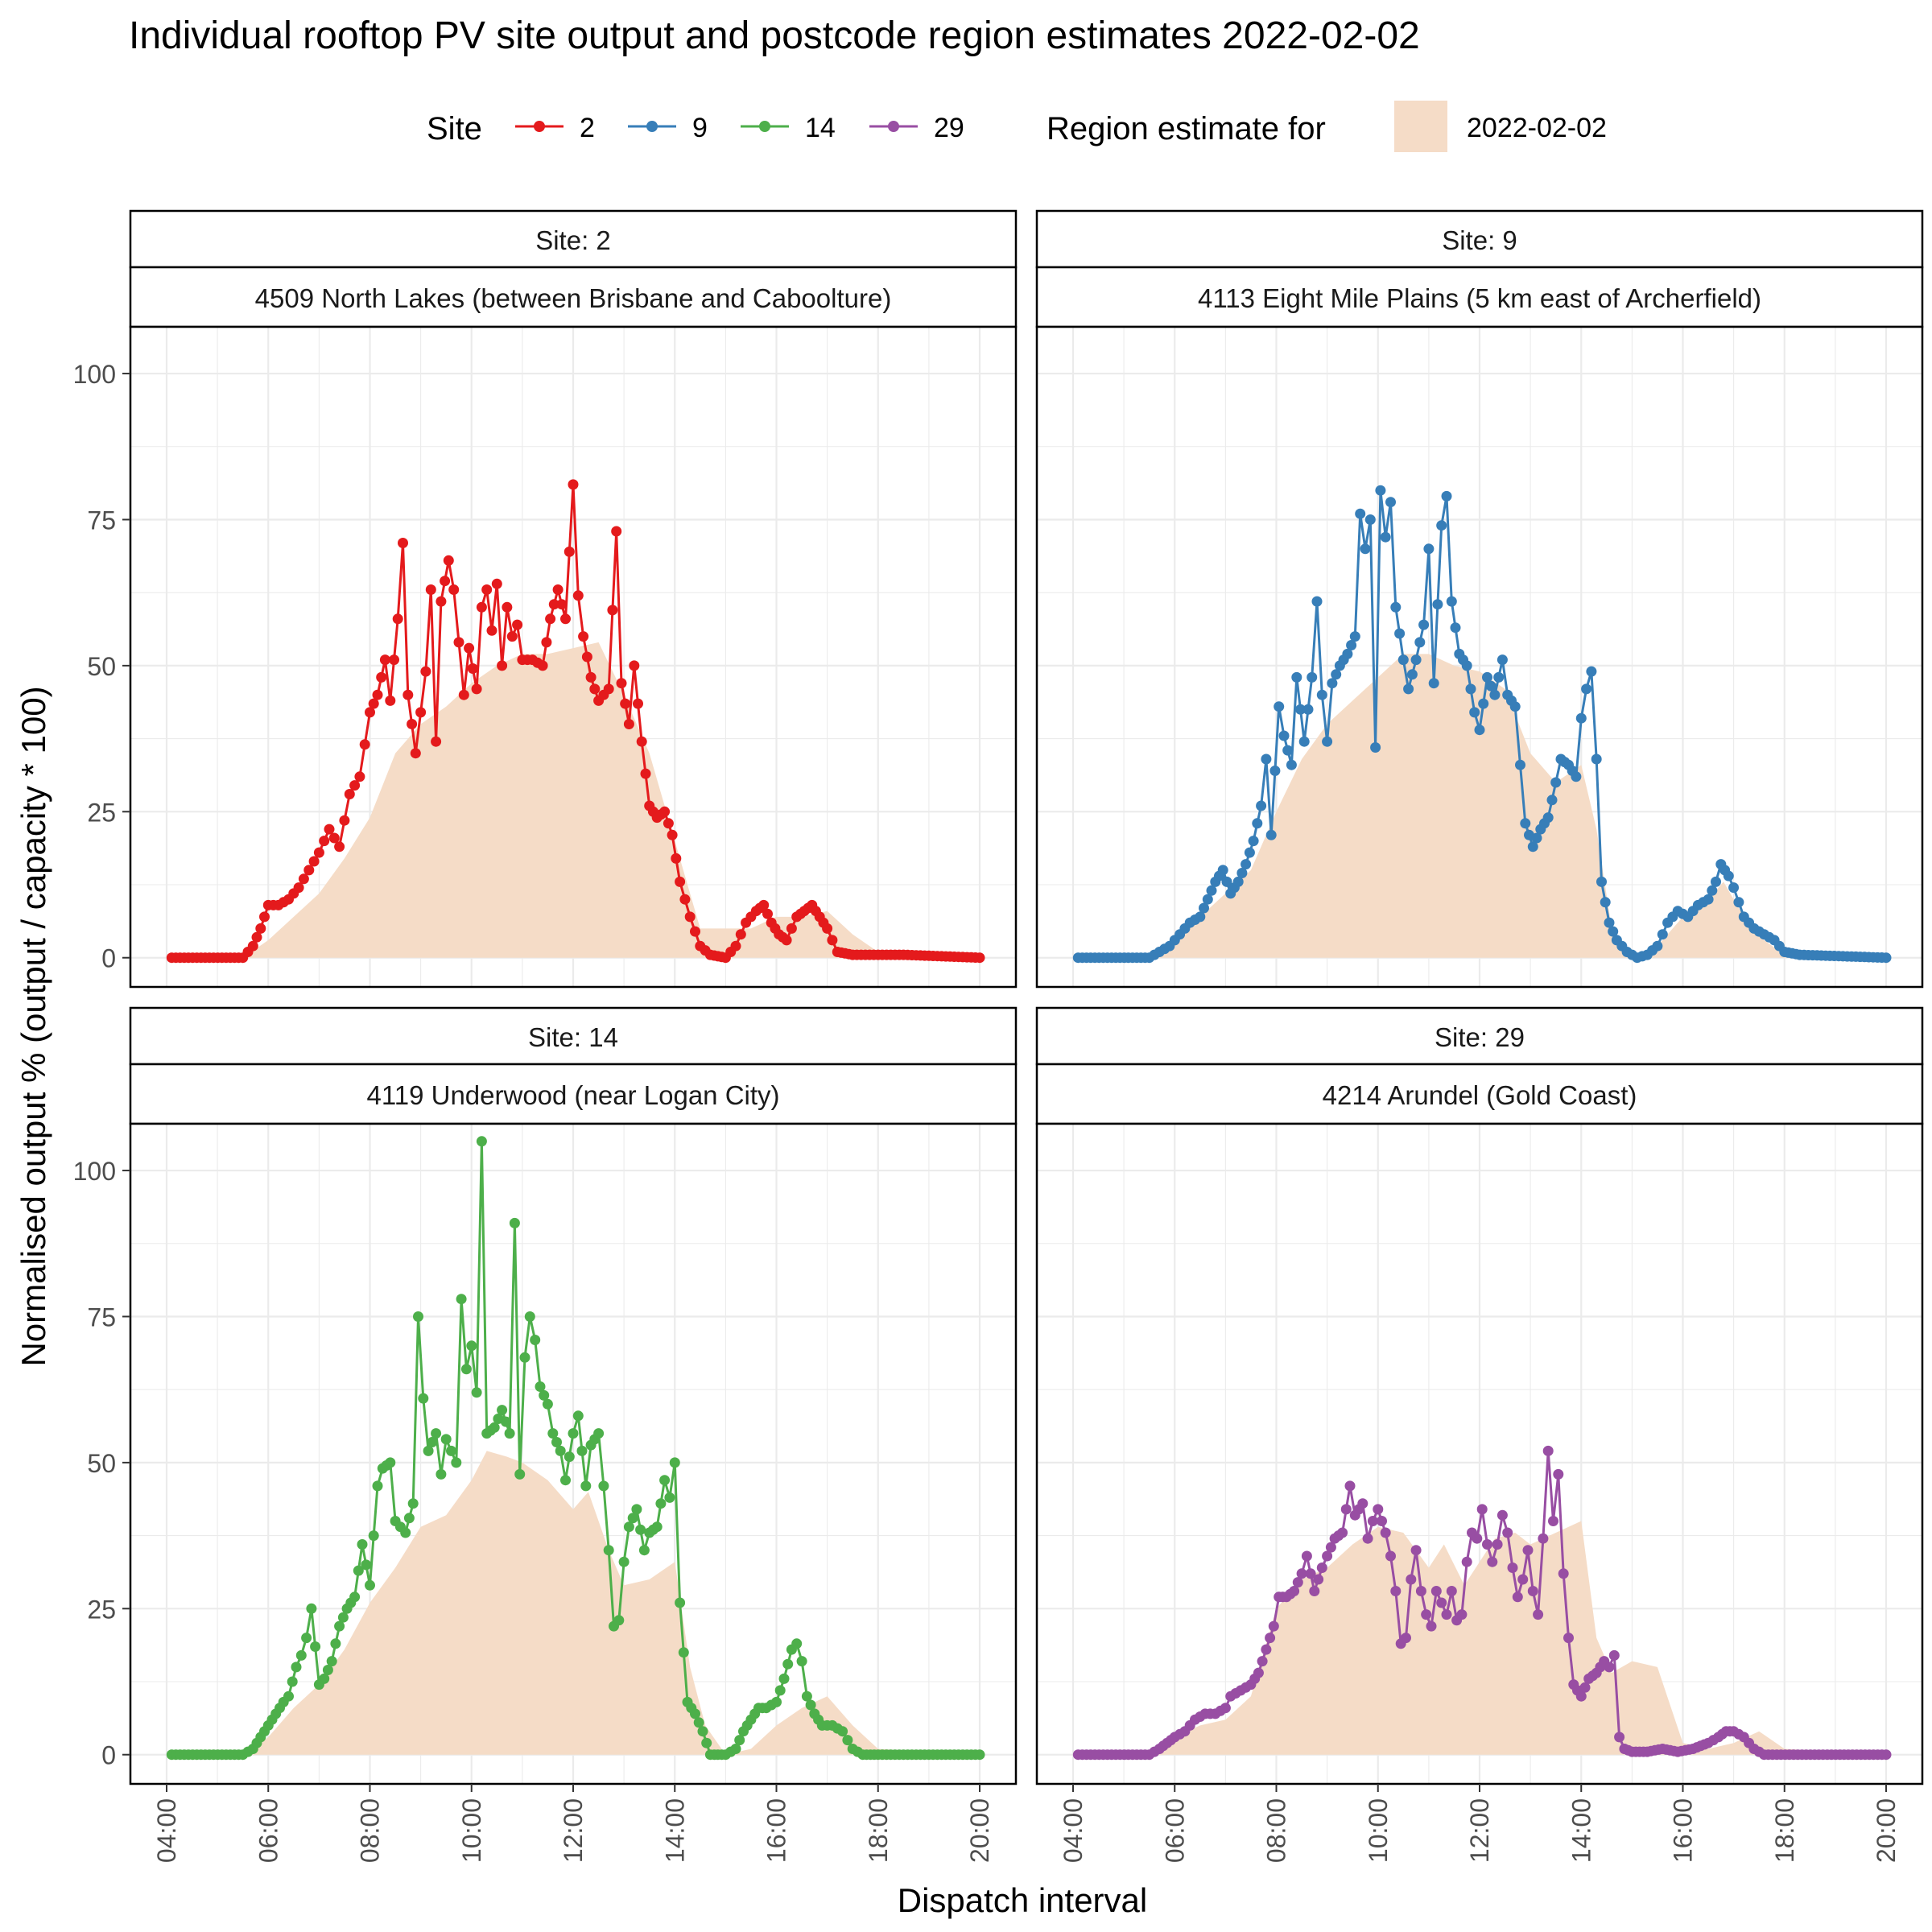  I want to click on x-tick-label: 20:00, so click(1886, 1830).